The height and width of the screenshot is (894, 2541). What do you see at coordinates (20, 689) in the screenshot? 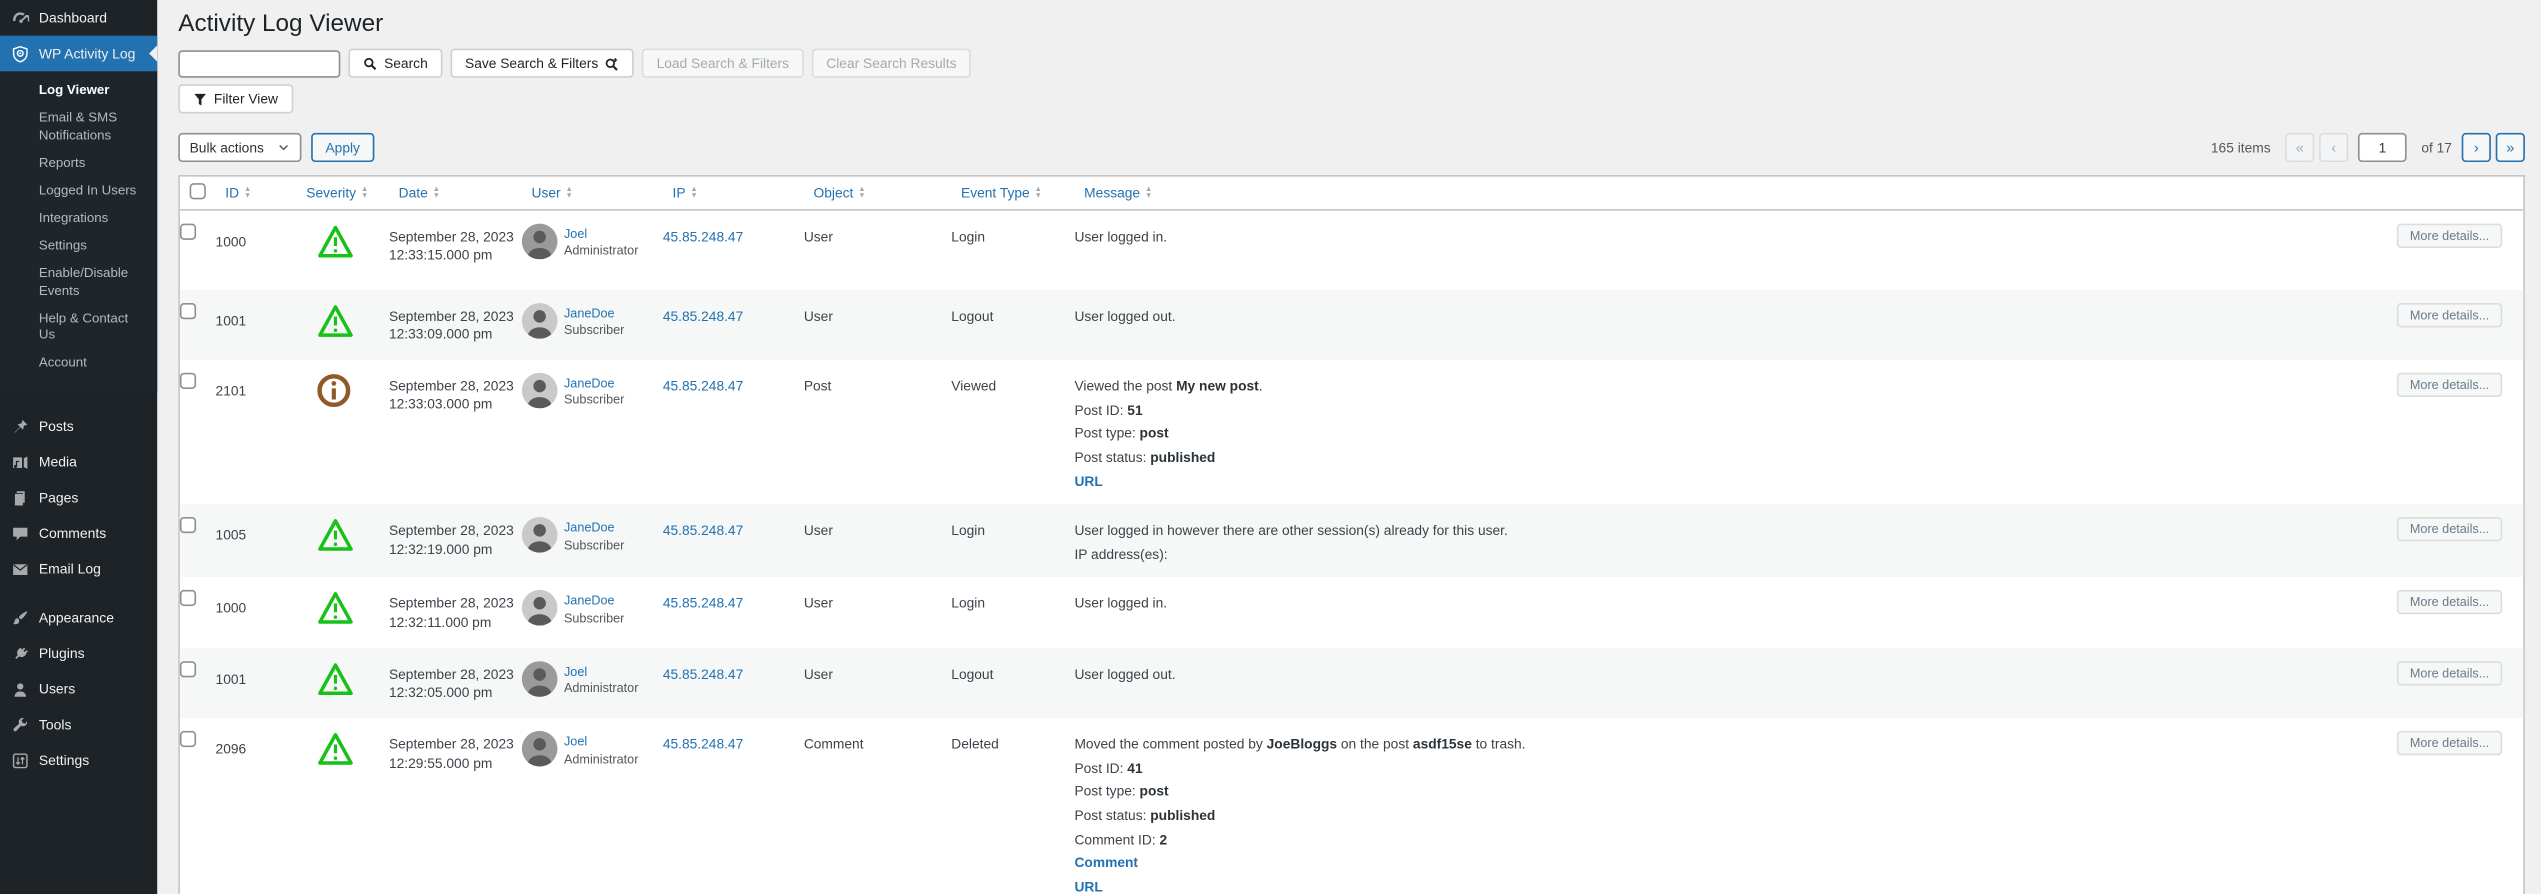
I see `user-icon` at bounding box center [20, 689].